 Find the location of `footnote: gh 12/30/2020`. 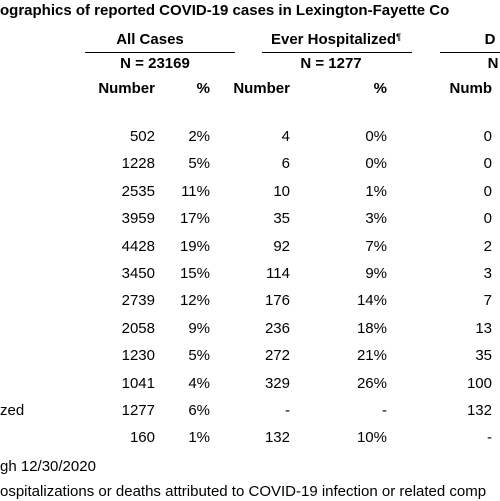

footnote: gh 12/30/2020 is located at coordinates (48, 466).